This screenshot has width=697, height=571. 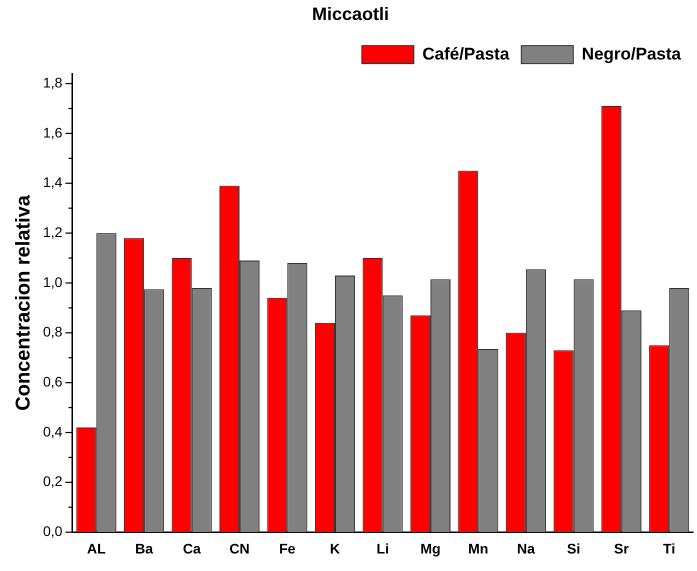 I want to click on x-tick-label: Ca, so click(x=191, y=548).